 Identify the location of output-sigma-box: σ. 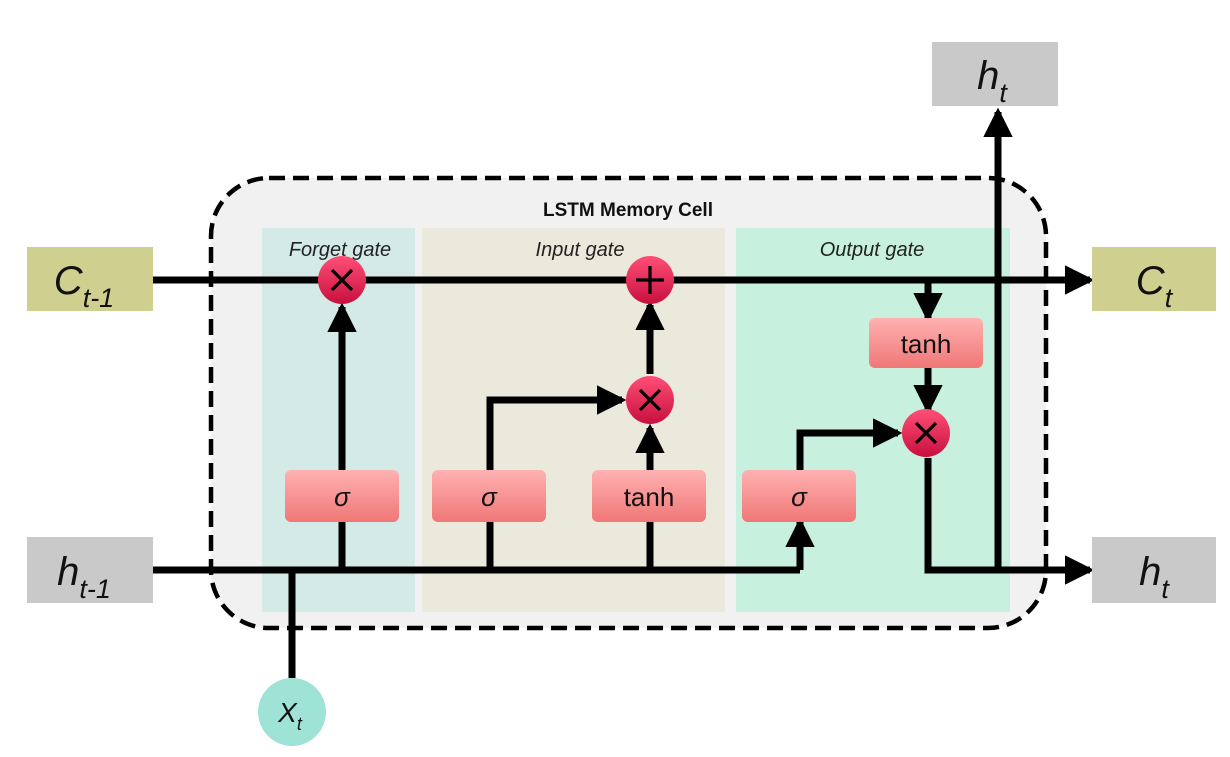
(799, 496).